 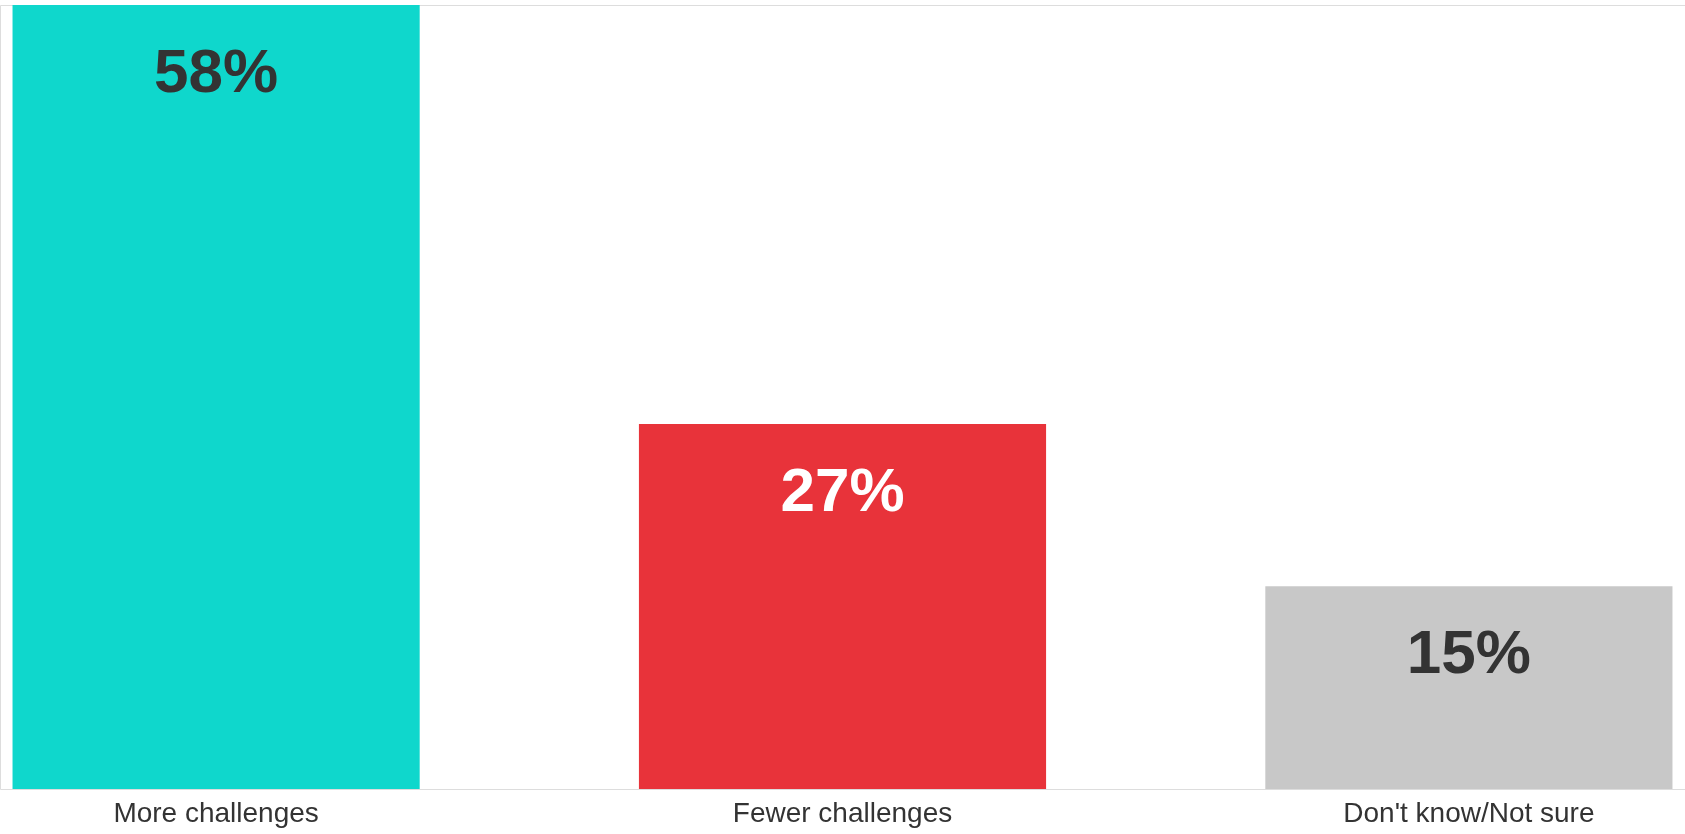 What do you see at coordinates (842, 812) in the screenshot?
I see `x-tick-label: Fewer challenges` at bounding box center [842, 812].